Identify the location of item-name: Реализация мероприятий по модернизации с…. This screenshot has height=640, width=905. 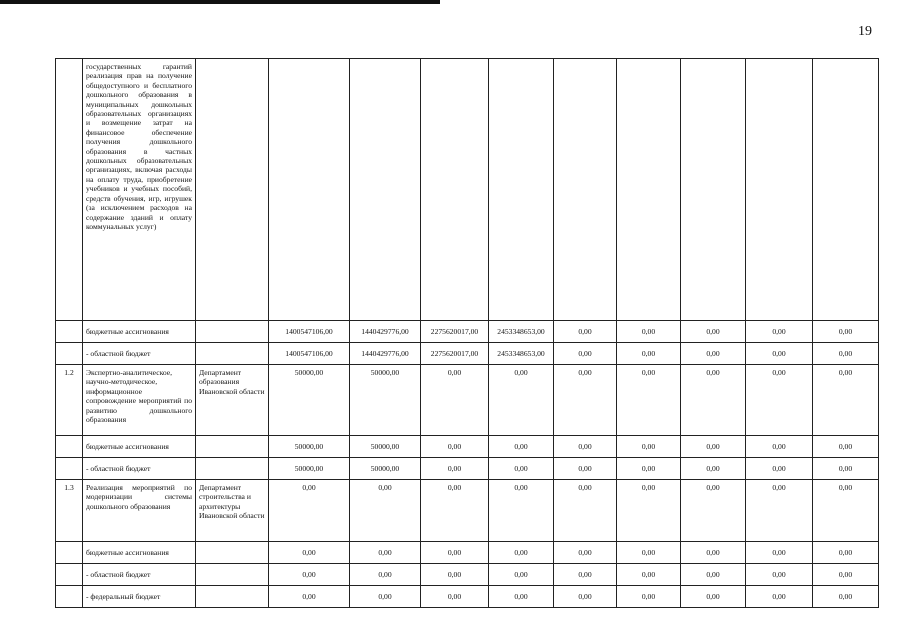
(139, 510).